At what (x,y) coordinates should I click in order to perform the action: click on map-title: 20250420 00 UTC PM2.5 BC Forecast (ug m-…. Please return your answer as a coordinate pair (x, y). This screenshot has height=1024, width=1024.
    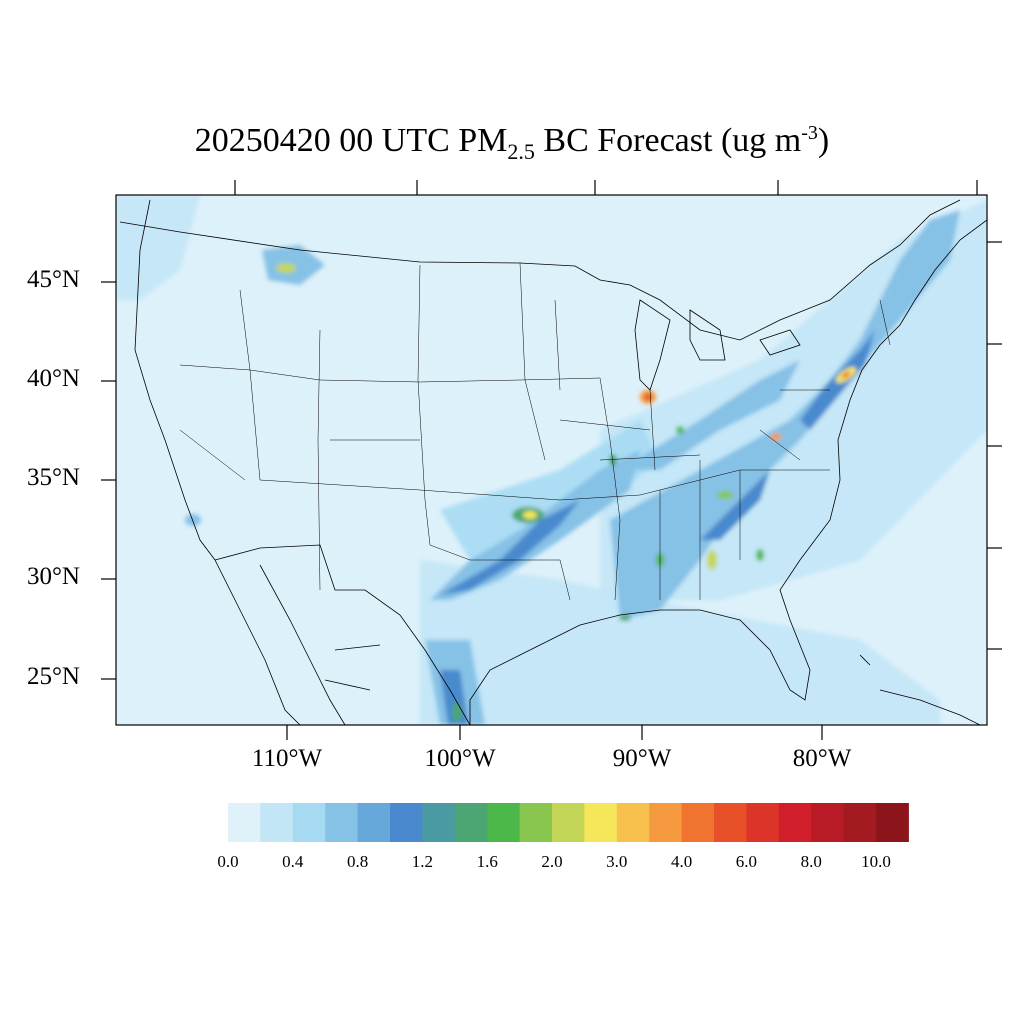
    Looking at the image, I should click on (512, 141).